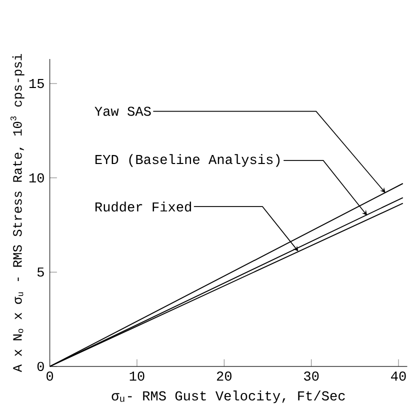  What do you see at coordinates (122, 111) in the screenshot?
I see `annotation: Yaw SAS` at bounding box center [122, 111].